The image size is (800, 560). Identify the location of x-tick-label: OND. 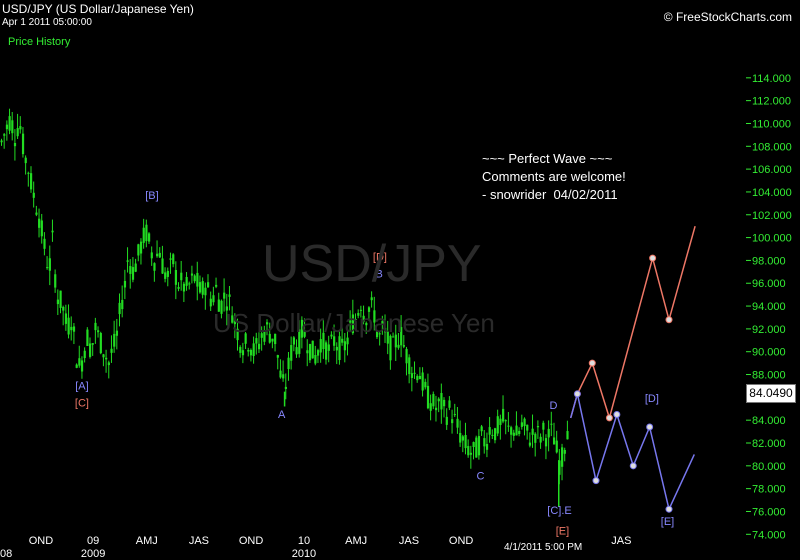
(41, 541).